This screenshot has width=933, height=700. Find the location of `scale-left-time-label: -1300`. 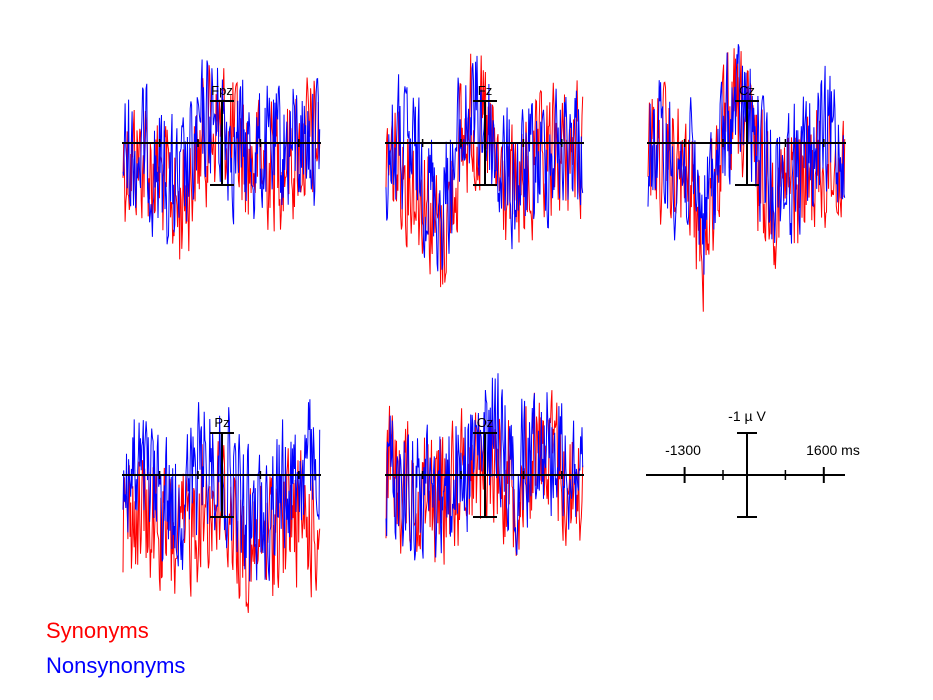

scale-left-time-label: -1300 is located at coordinates (683, 450).